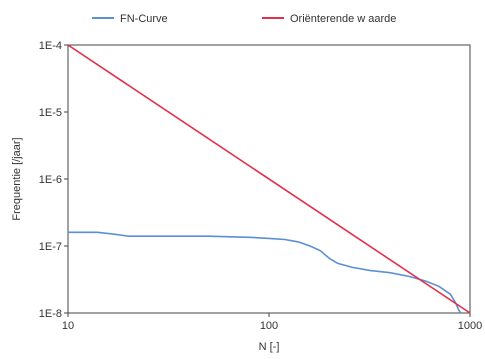 Image resolution: width=485 pixels, height=359 pixels. What do you see at coordinates (244, 19) in the screenshot?
I see `legend: FN-Curve Oriënterende w aarde` at bounding box center [244, 19].